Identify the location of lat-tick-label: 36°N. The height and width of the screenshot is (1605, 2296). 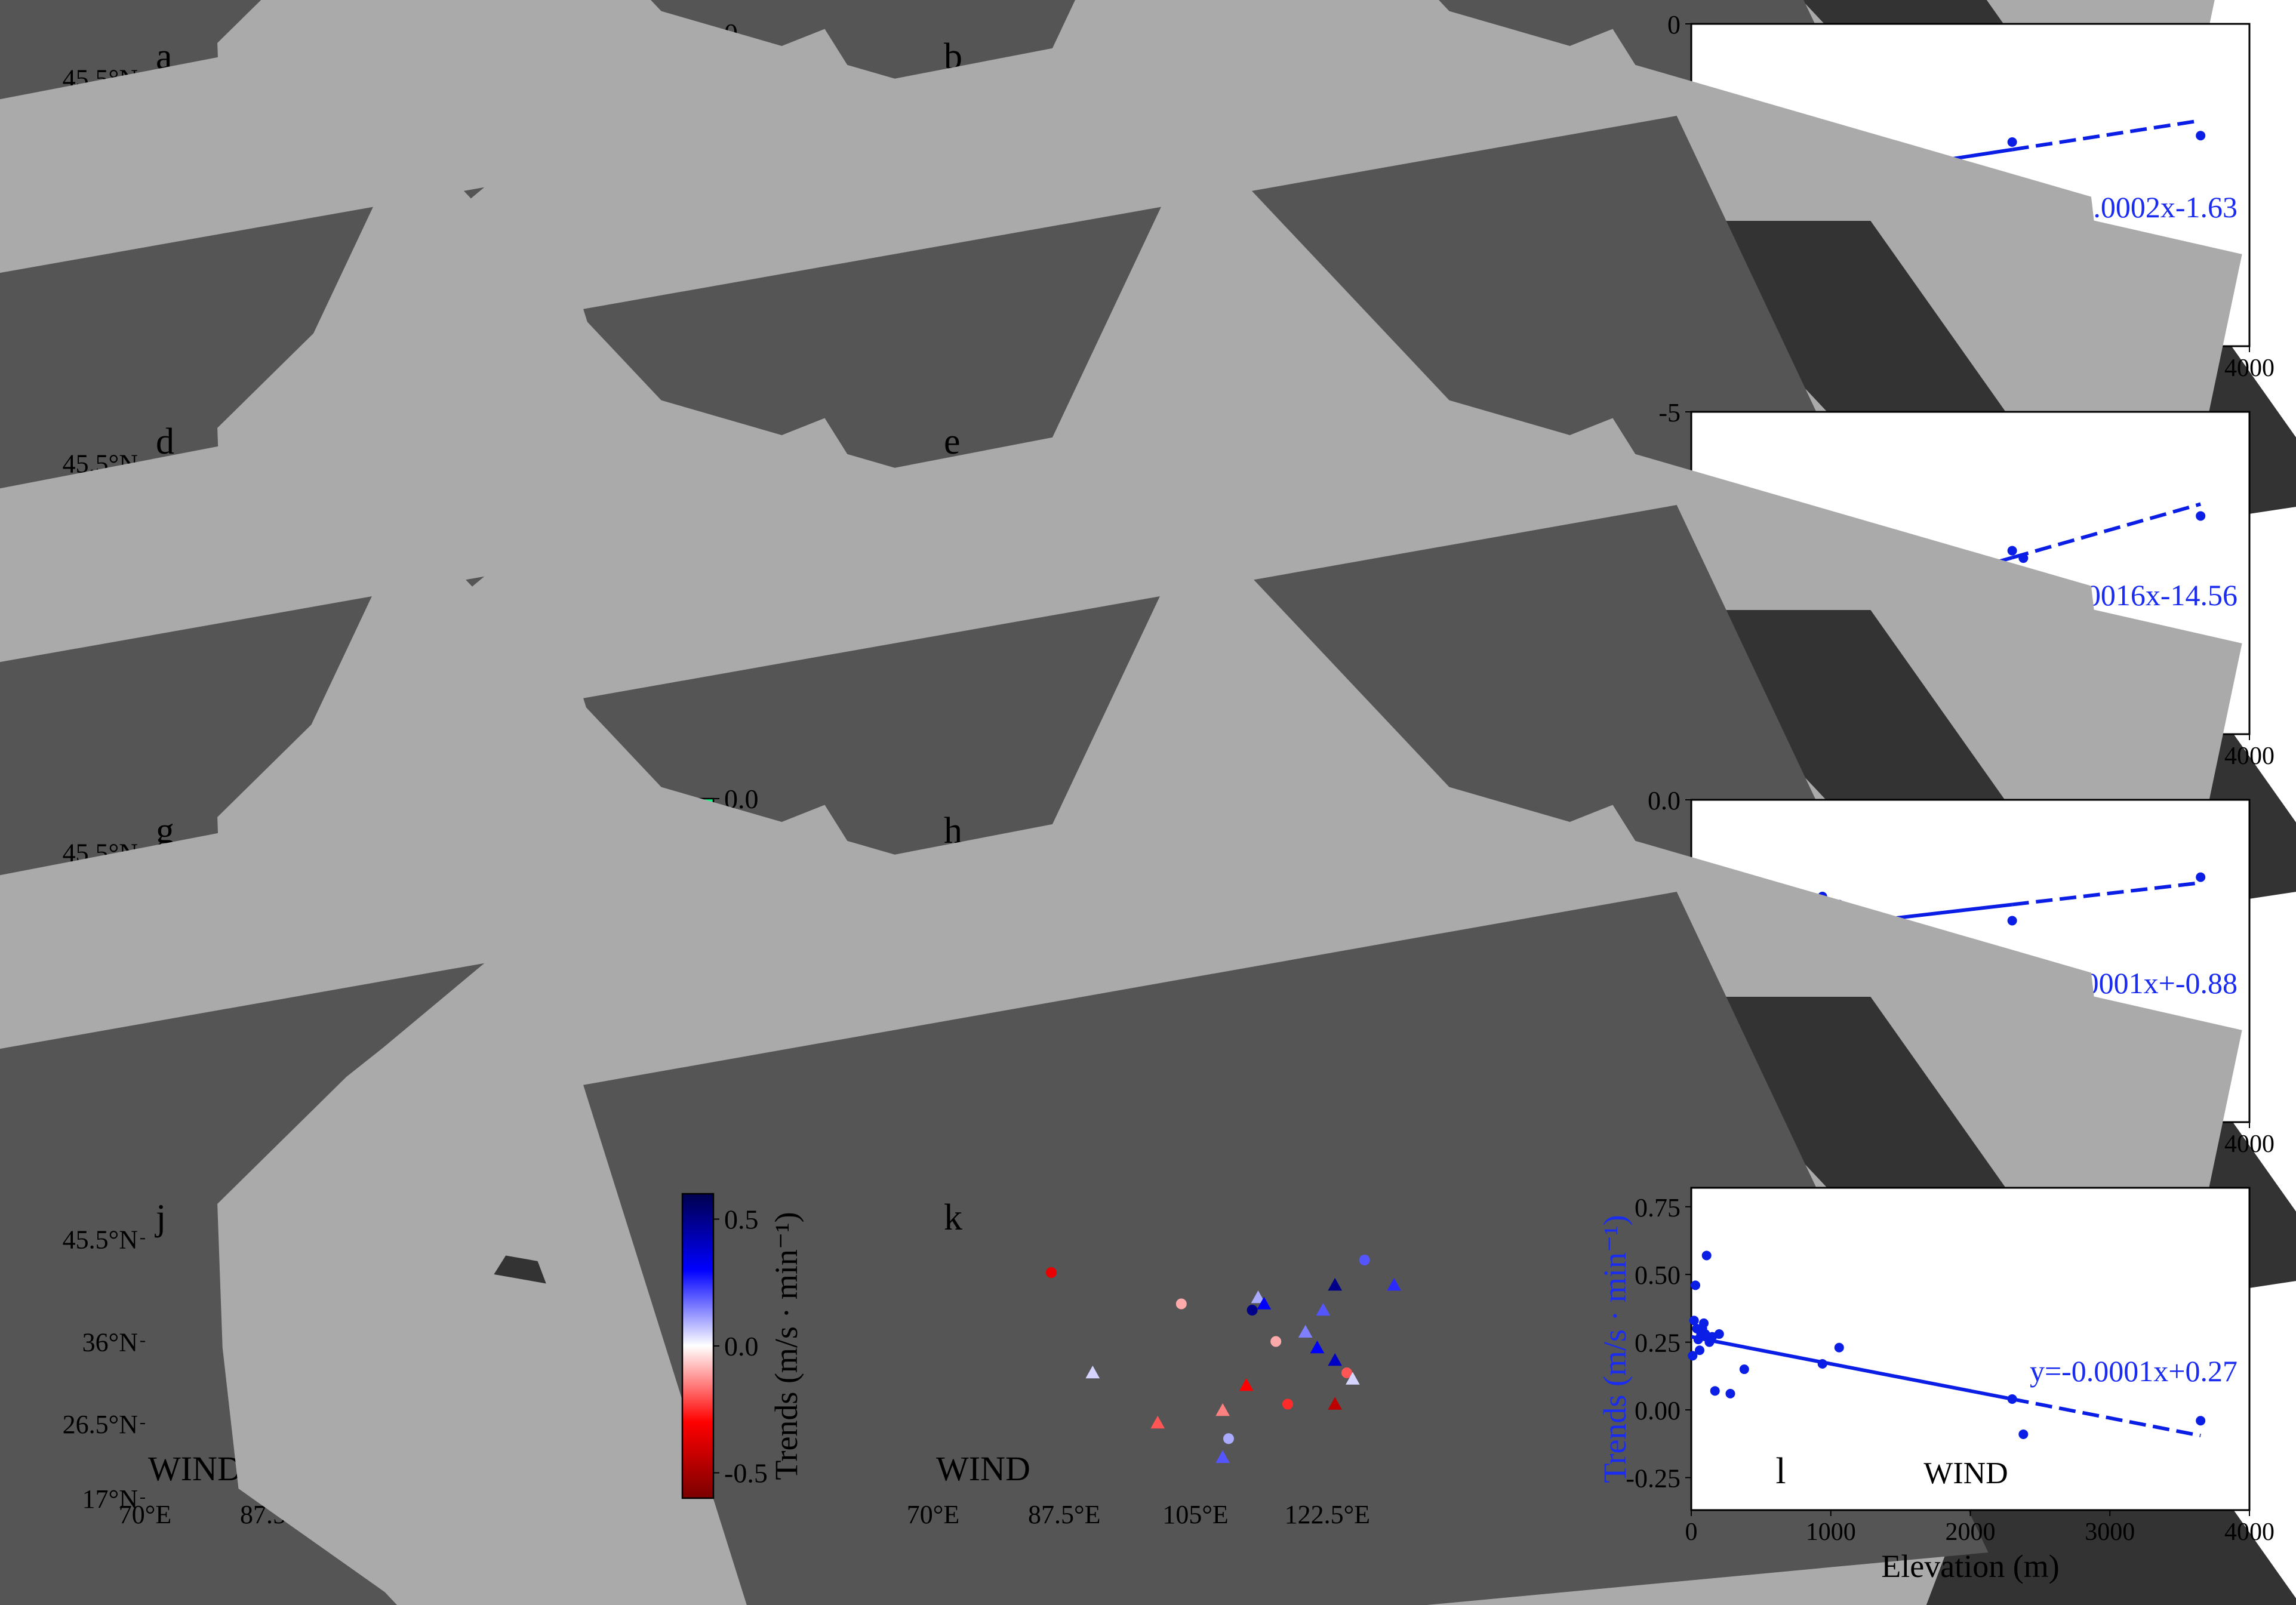
(110, 1342).